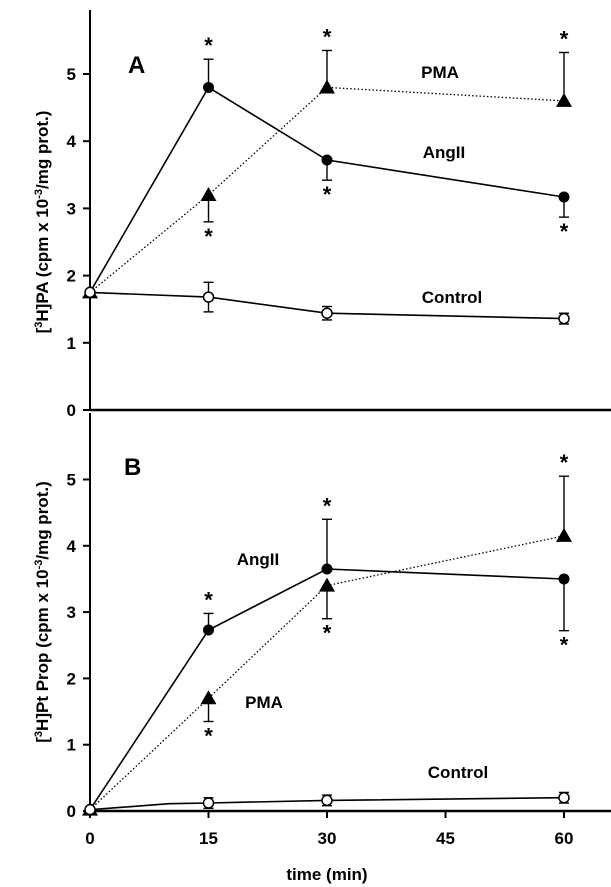 The width and height of the screenshot is (611, 887). I want to click on panel-a-letter: A, so click(136, 65).